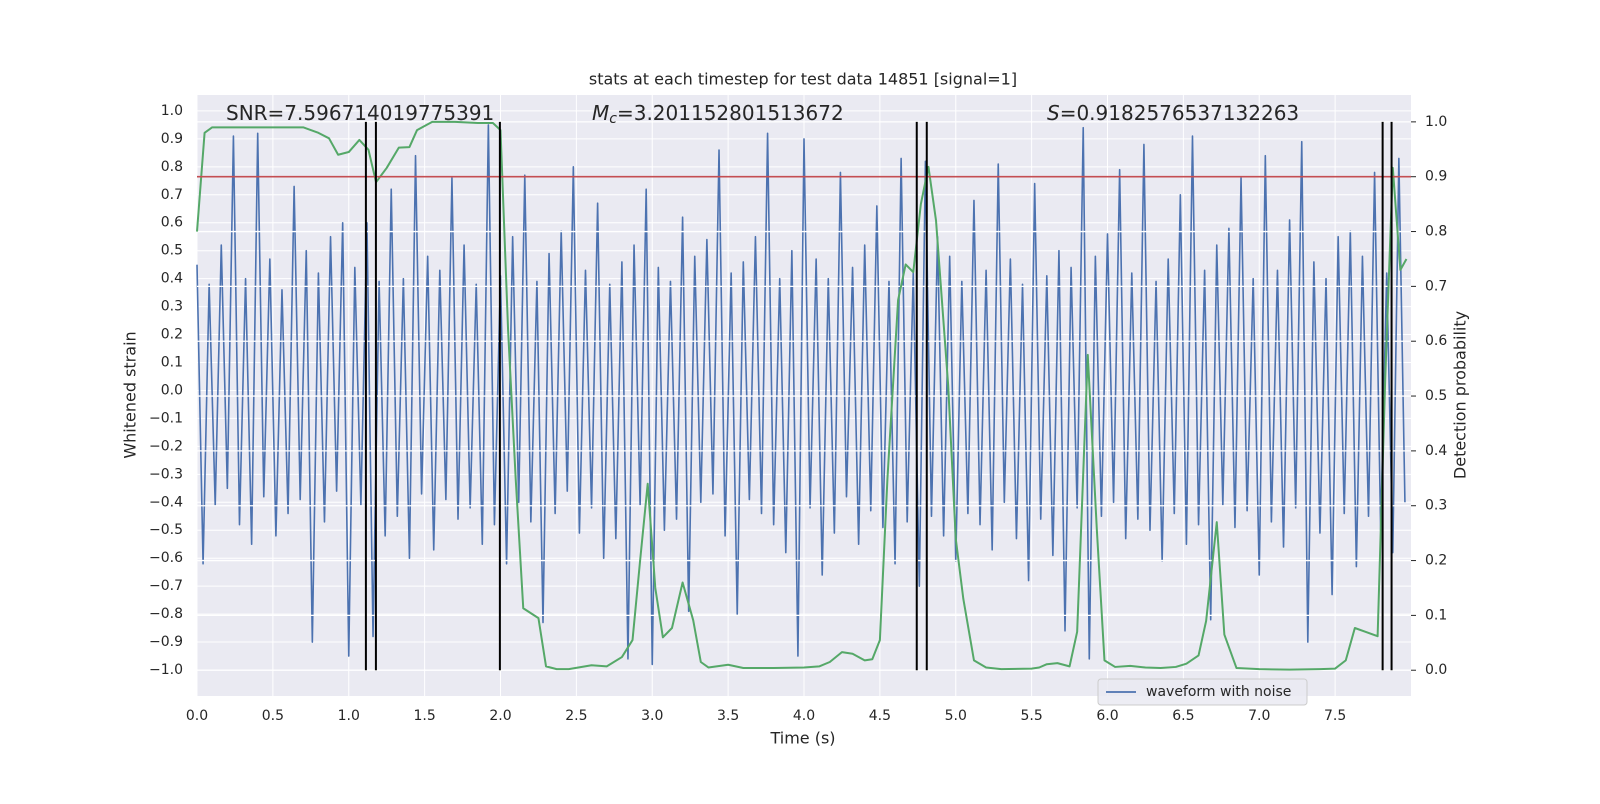  I want to click on annotation: SNR=7.596714019775391, so click(360, 113).